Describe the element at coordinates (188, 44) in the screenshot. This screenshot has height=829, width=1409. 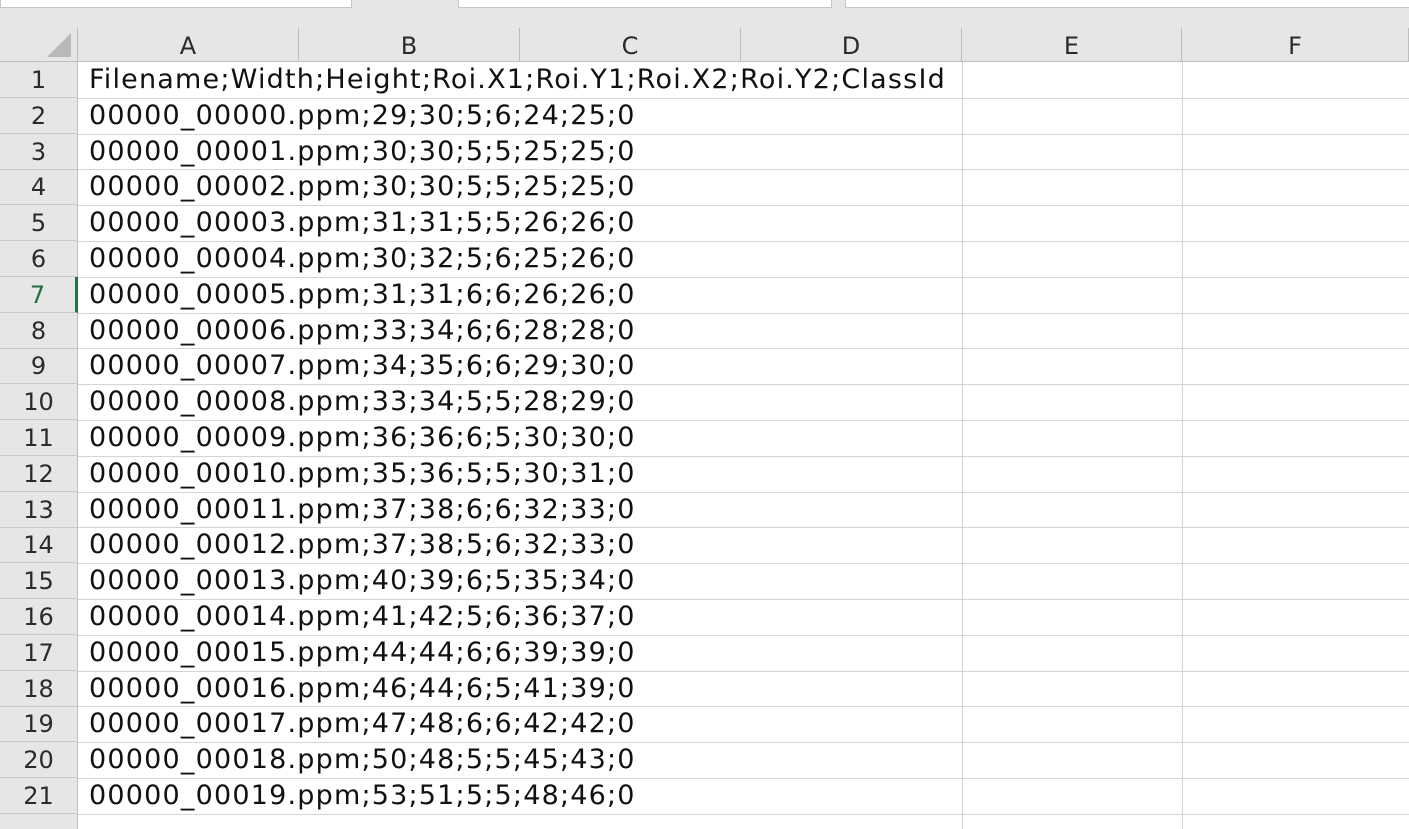
I see `column-header-a: A` at that location.